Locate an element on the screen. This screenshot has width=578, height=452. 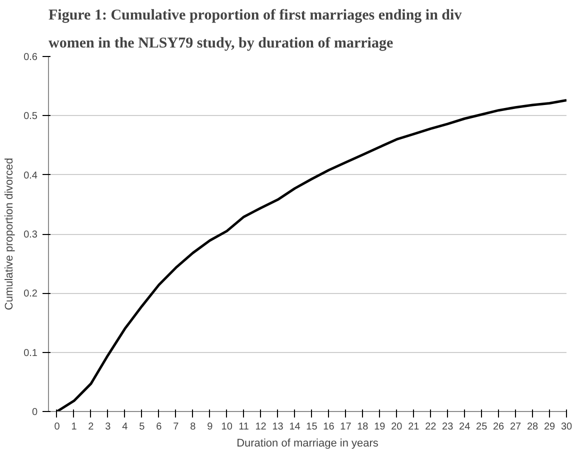
x-tick-label: 8 is located at coordinates (193, 427).